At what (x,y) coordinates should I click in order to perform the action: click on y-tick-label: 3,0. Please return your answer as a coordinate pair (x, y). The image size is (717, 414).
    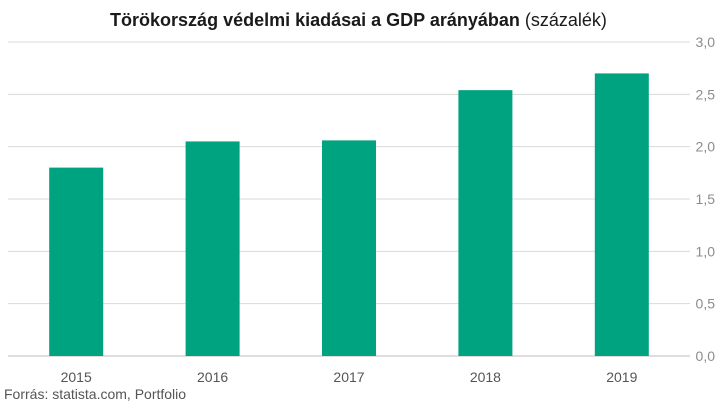
    Looking at the image, I should click on (706, 42).